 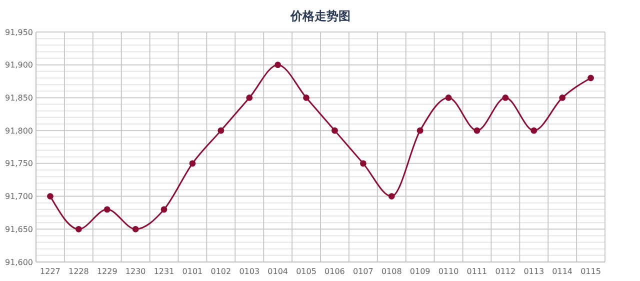 What do you see at coordinates (363, 271) in the screenshot?
I see `x-tick-label: 0107` at bounding box center [363, 271].